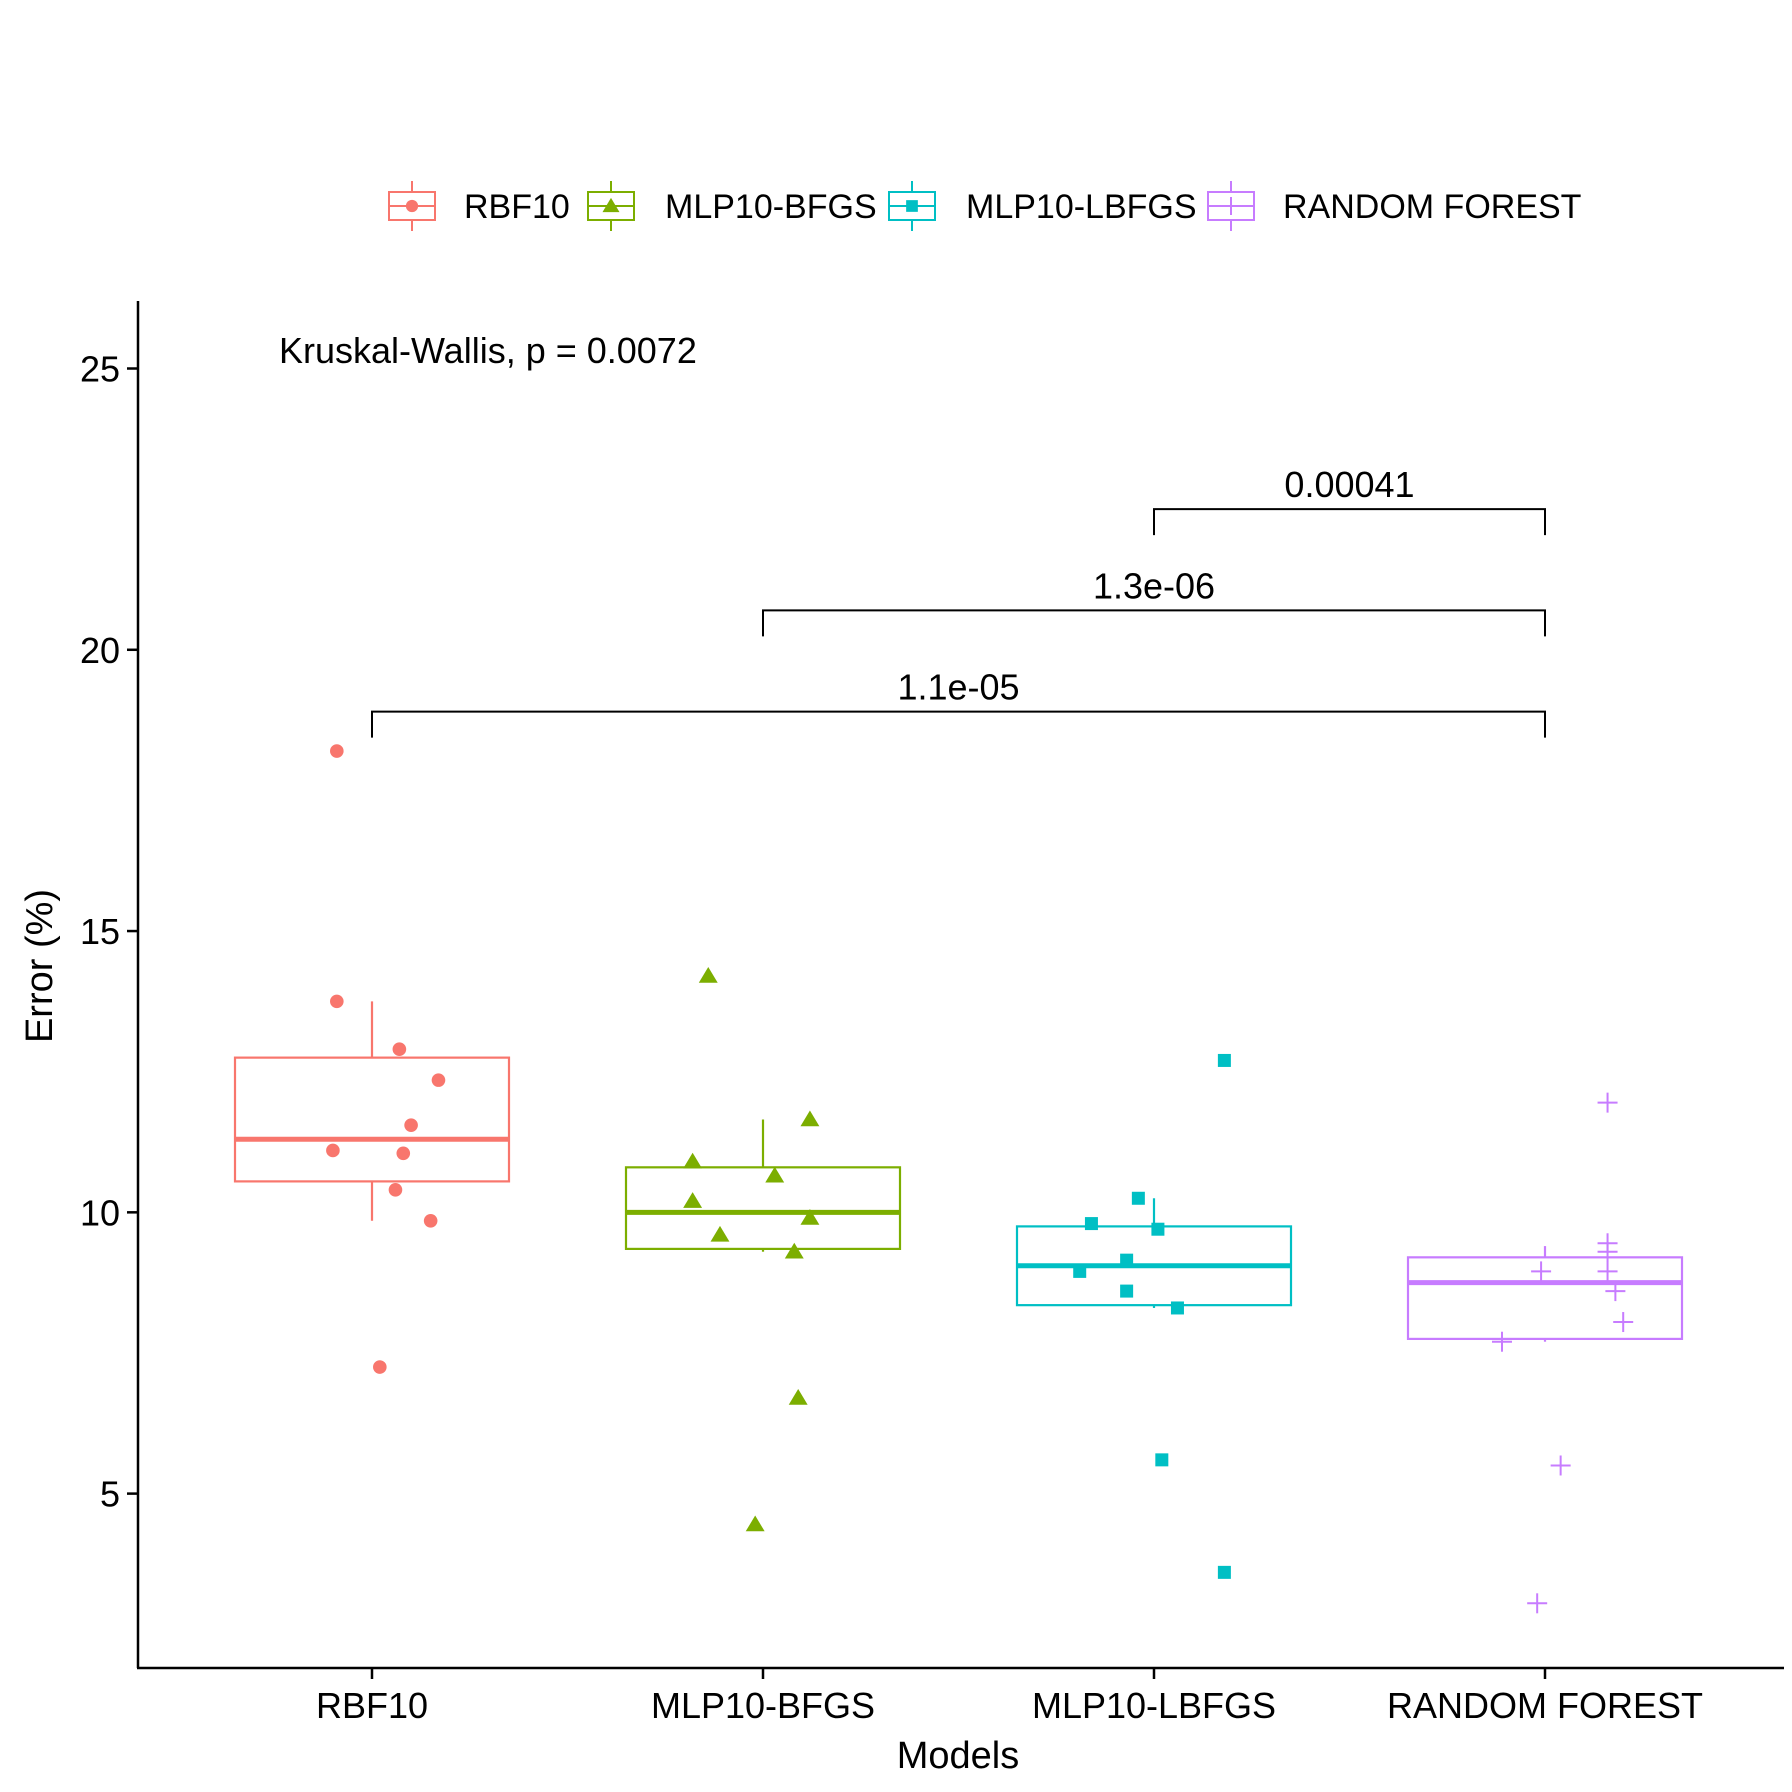  Describe the element at coordinates (412, 206) in the screenshot. I see `legend-circle-icon` at that location.